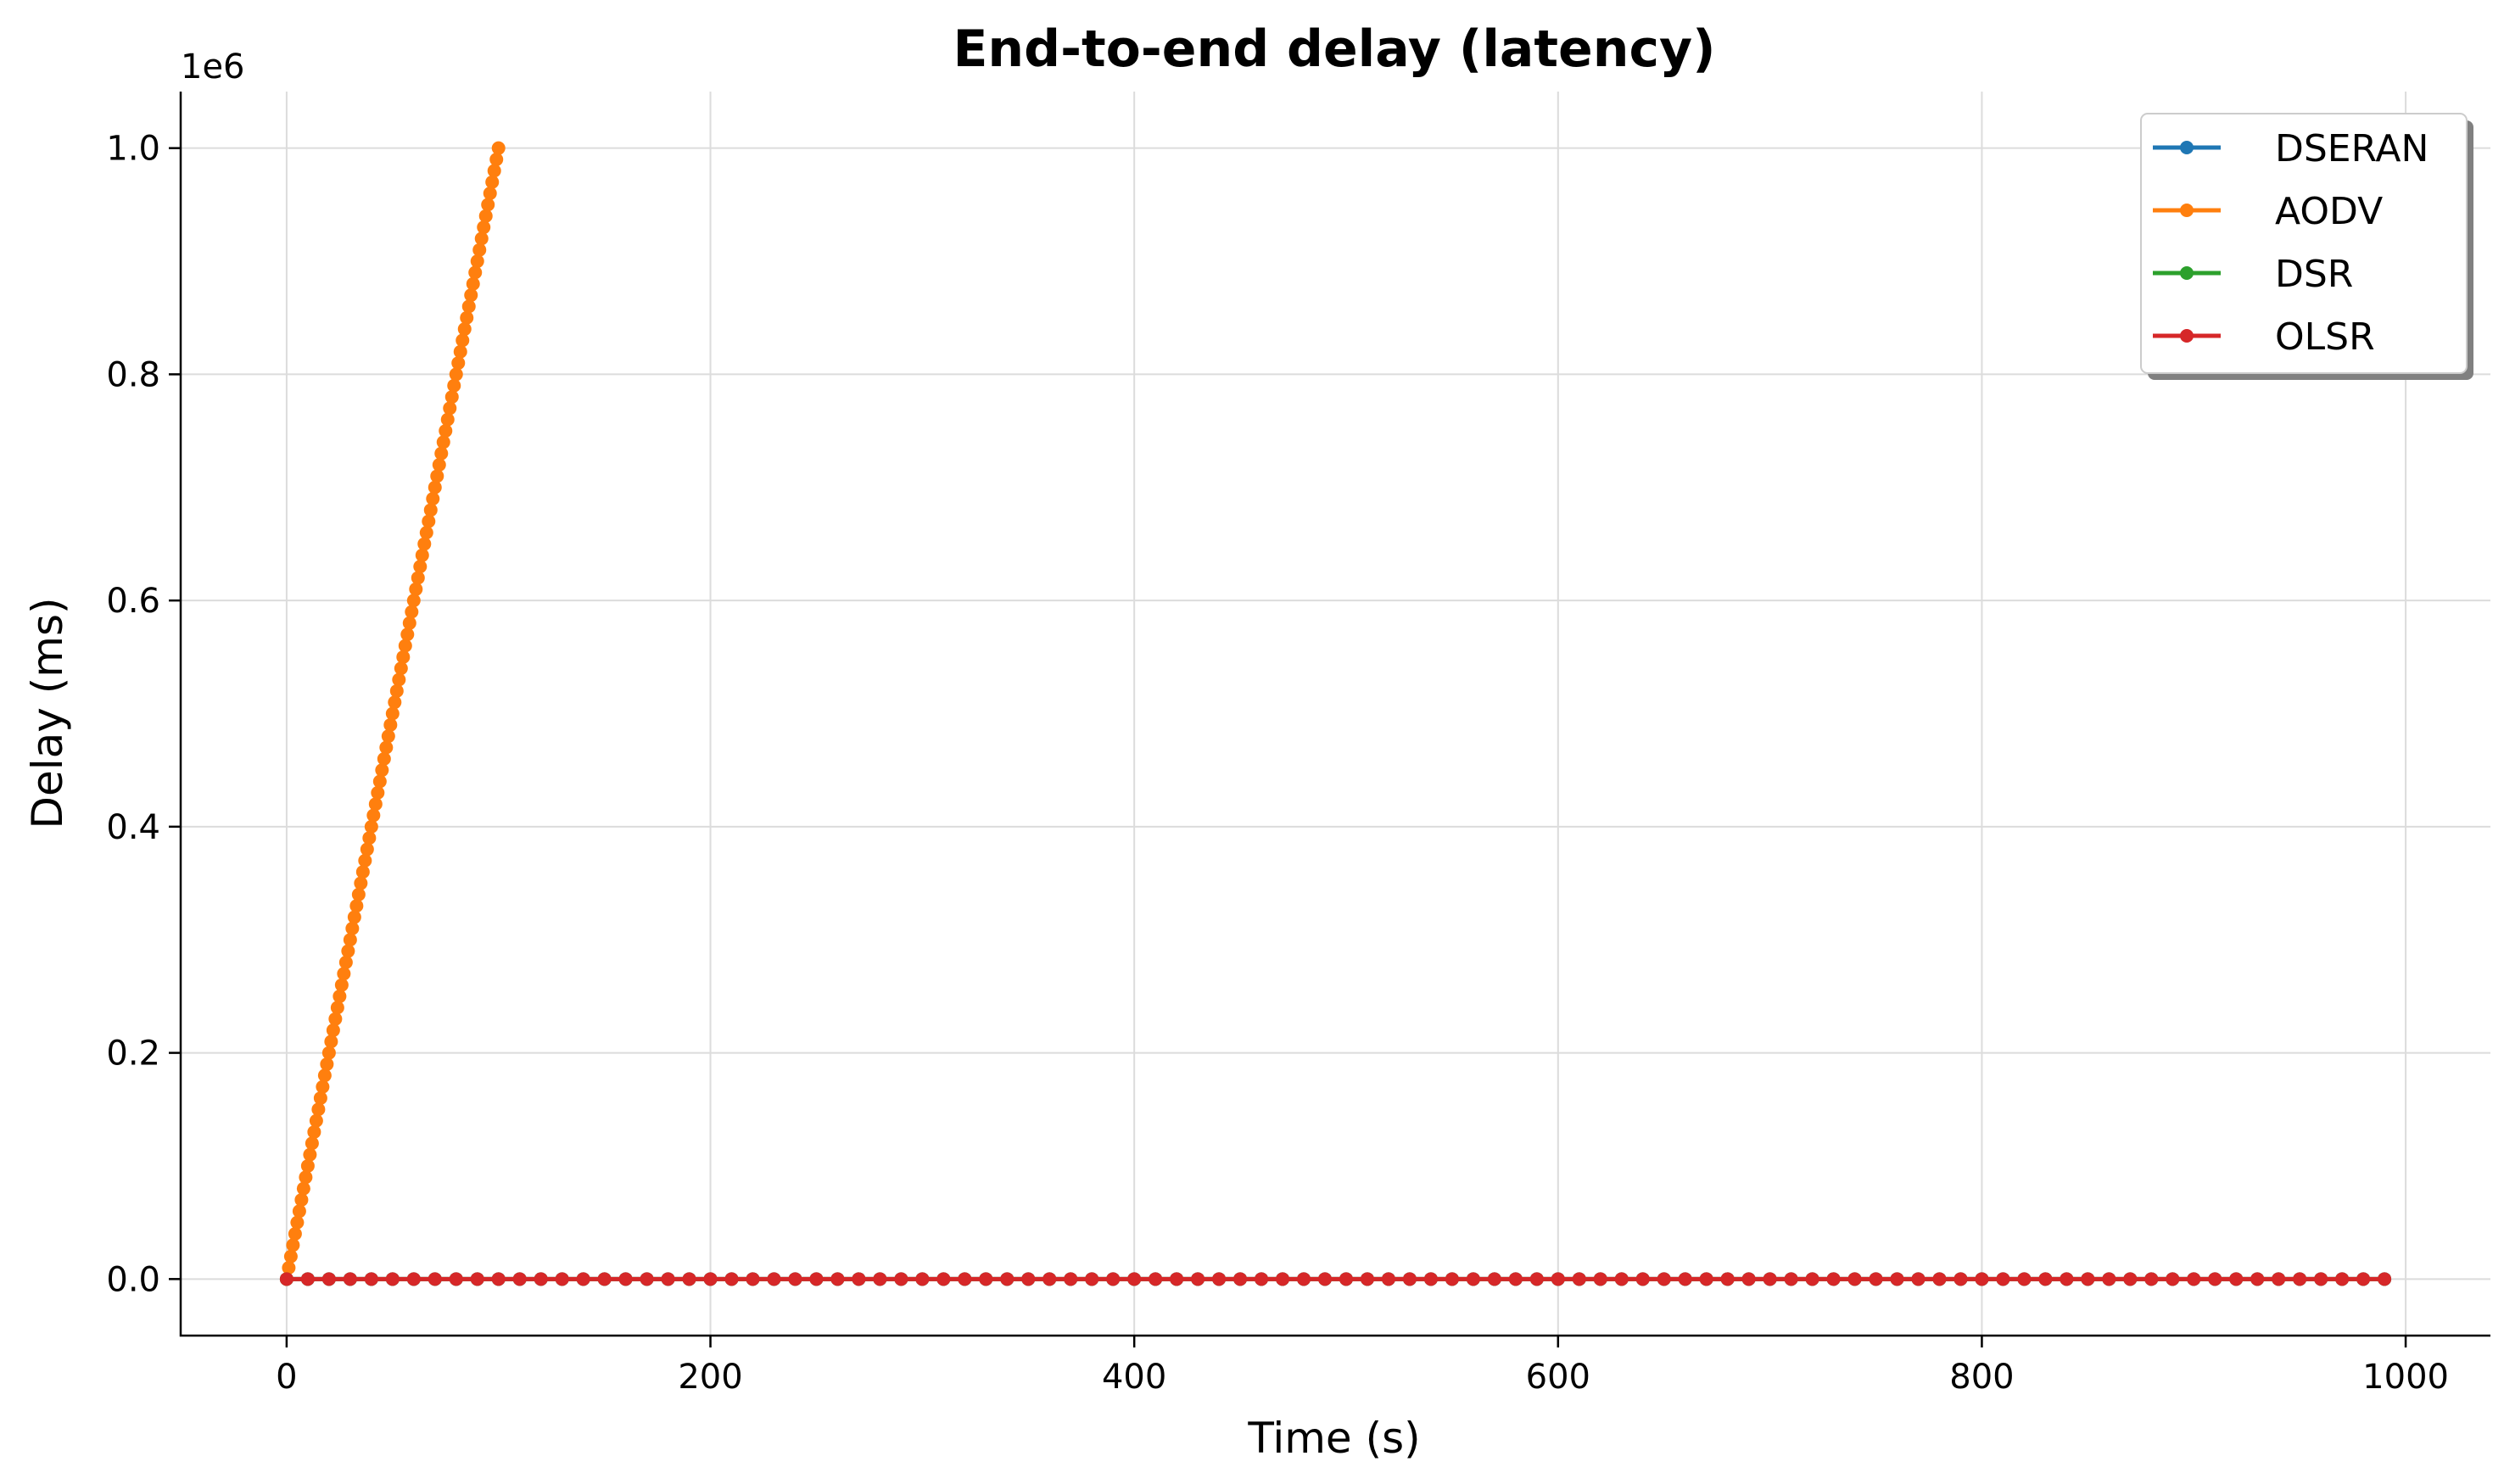 This screenshot has height=1484, width=2504. Describe the element at coordinates (2291, 148) in the screenshot. I see `legend-item: DSERAN` at that location.